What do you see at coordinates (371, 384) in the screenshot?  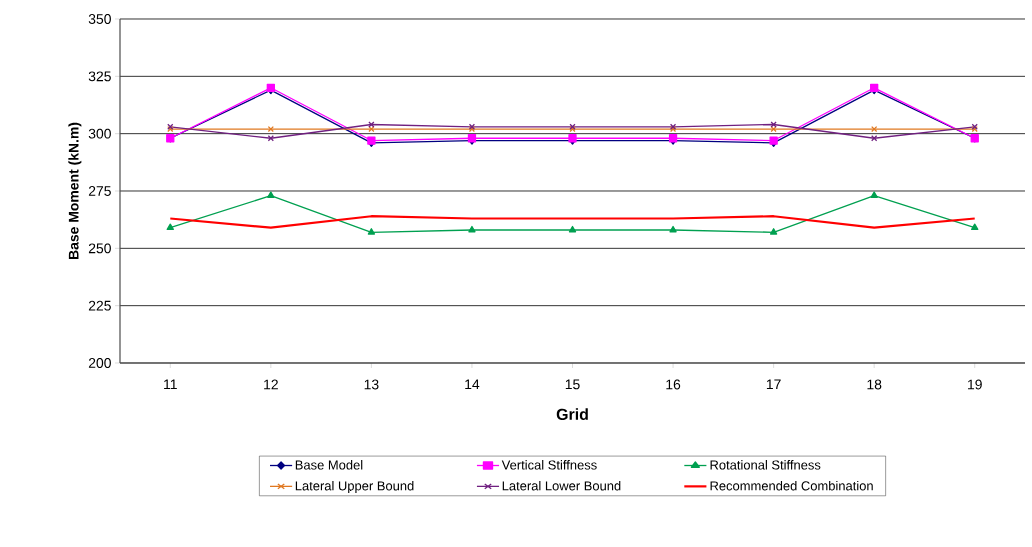 I see `x-tick-label: 13` at bounding box center [371, 384].